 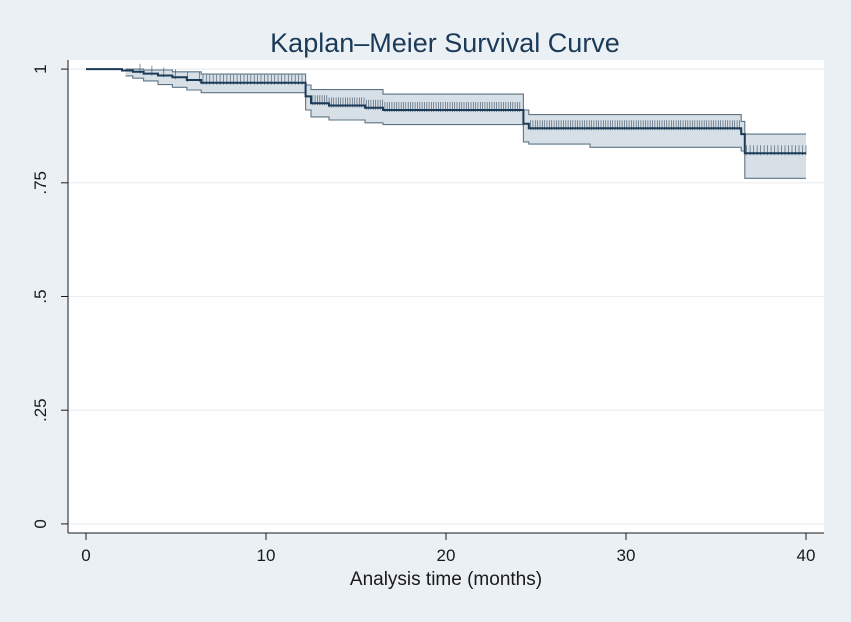 What do you see at coordinates (446, 579) in the screenshot?
I see `x-axis-label: Analysis time (months)` at bounding box center [446, 579].